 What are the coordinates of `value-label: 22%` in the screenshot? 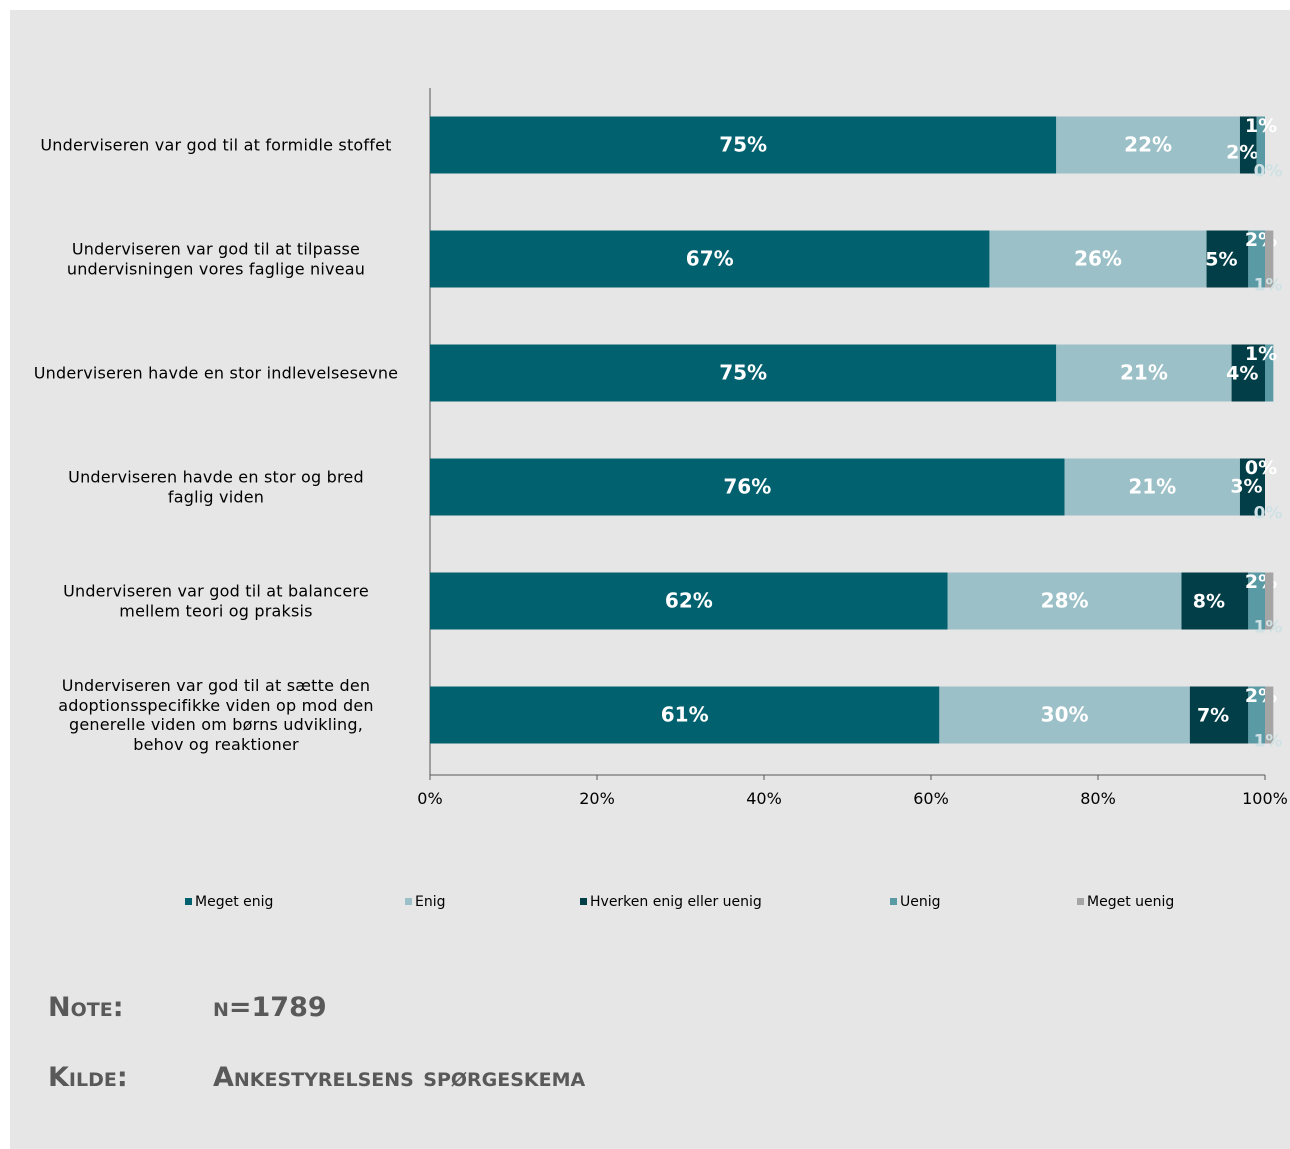 It's located at (1148, 145).